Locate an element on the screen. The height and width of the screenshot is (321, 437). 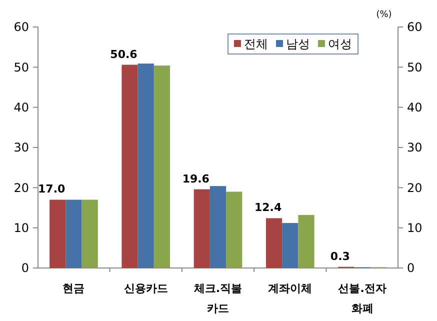
y2-tick-label: 40 is located at coordinates (414, 107).